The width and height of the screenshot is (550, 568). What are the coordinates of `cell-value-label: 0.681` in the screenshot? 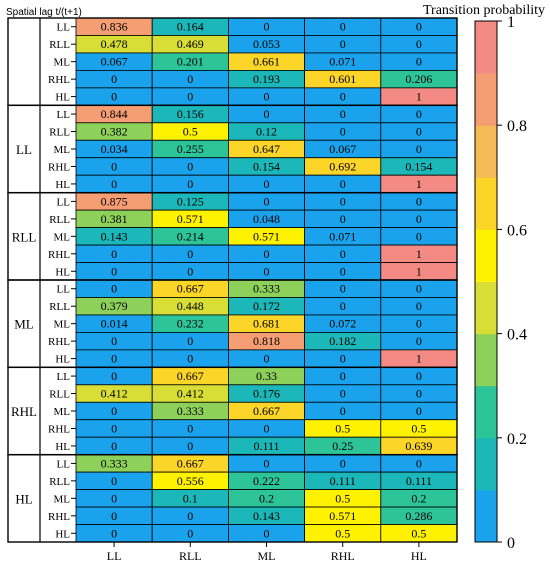 It's located at (266, 324).